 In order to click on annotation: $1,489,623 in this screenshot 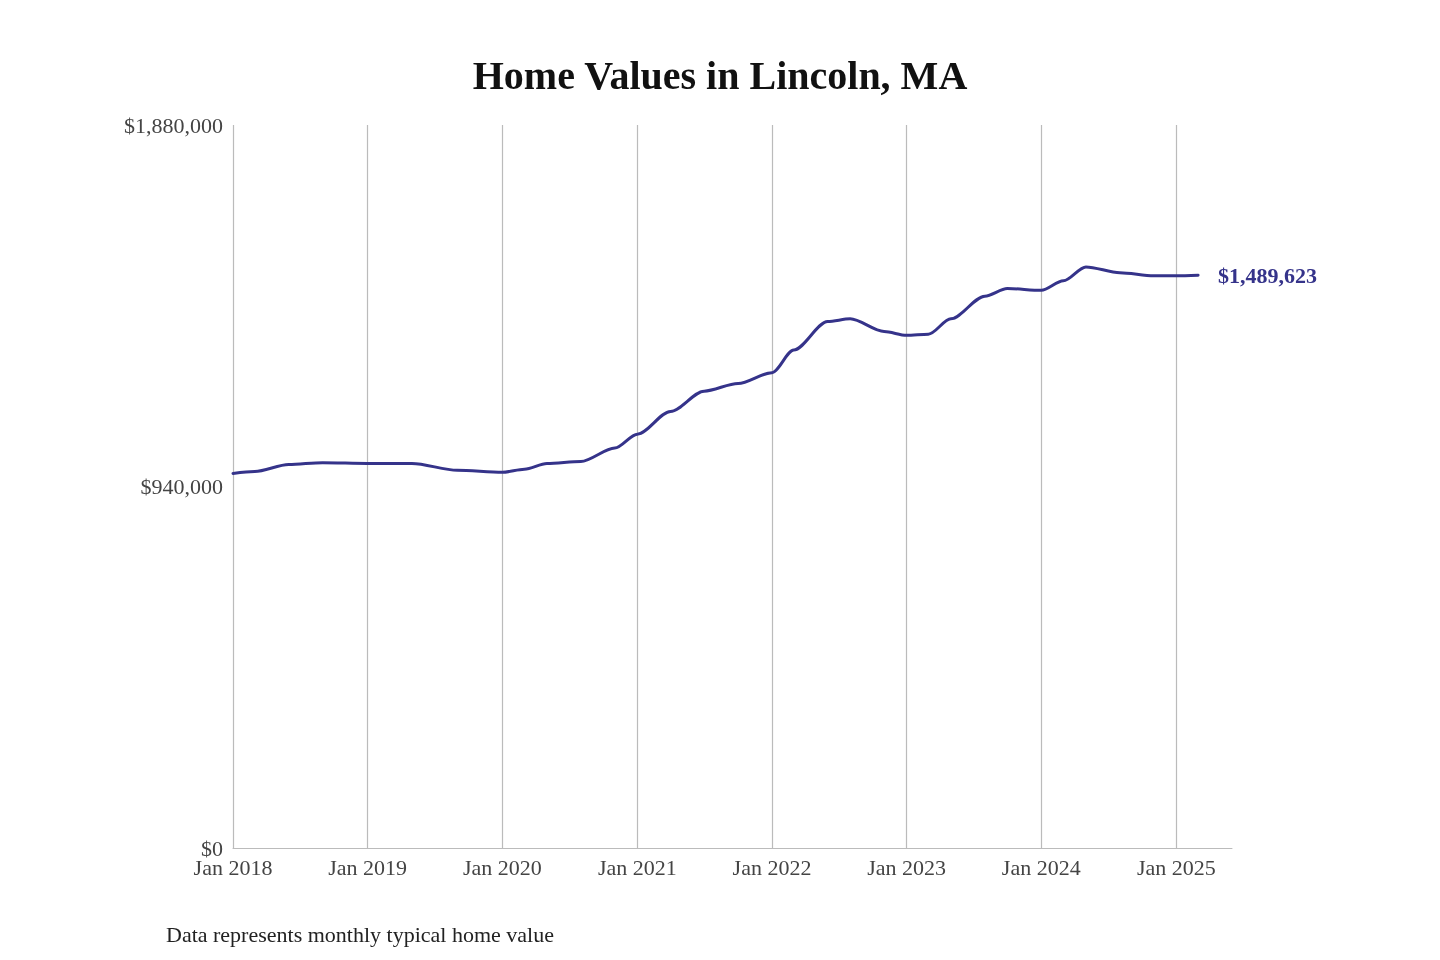, I will do `click(1268, 275)`.